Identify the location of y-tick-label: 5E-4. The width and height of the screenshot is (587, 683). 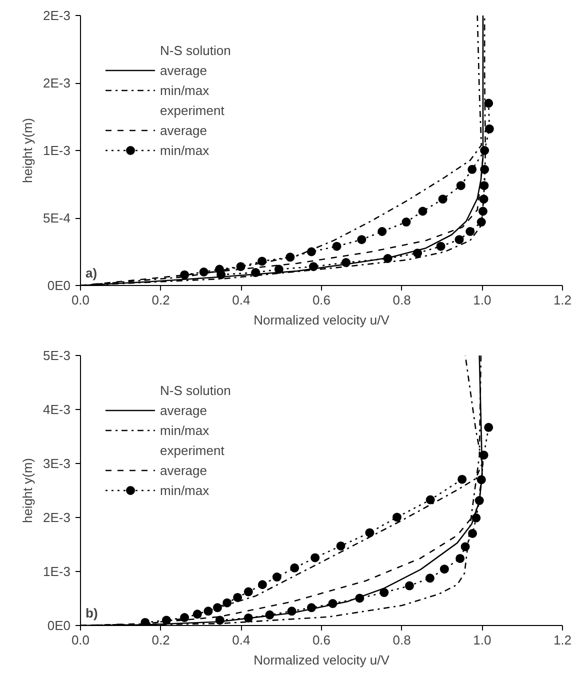
(57, 218).